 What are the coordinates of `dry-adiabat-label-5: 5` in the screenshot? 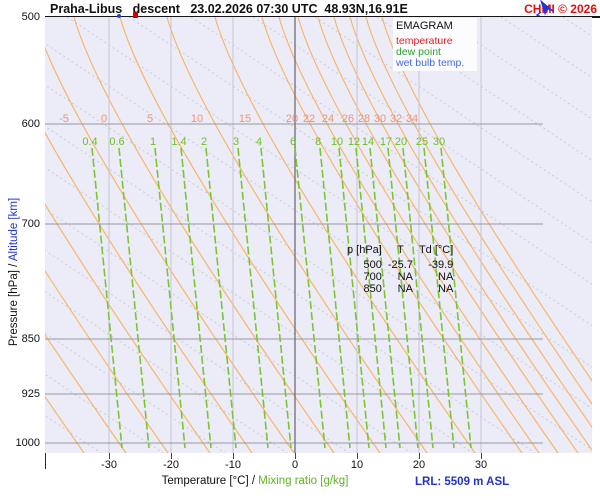 It's located at (150, 119).